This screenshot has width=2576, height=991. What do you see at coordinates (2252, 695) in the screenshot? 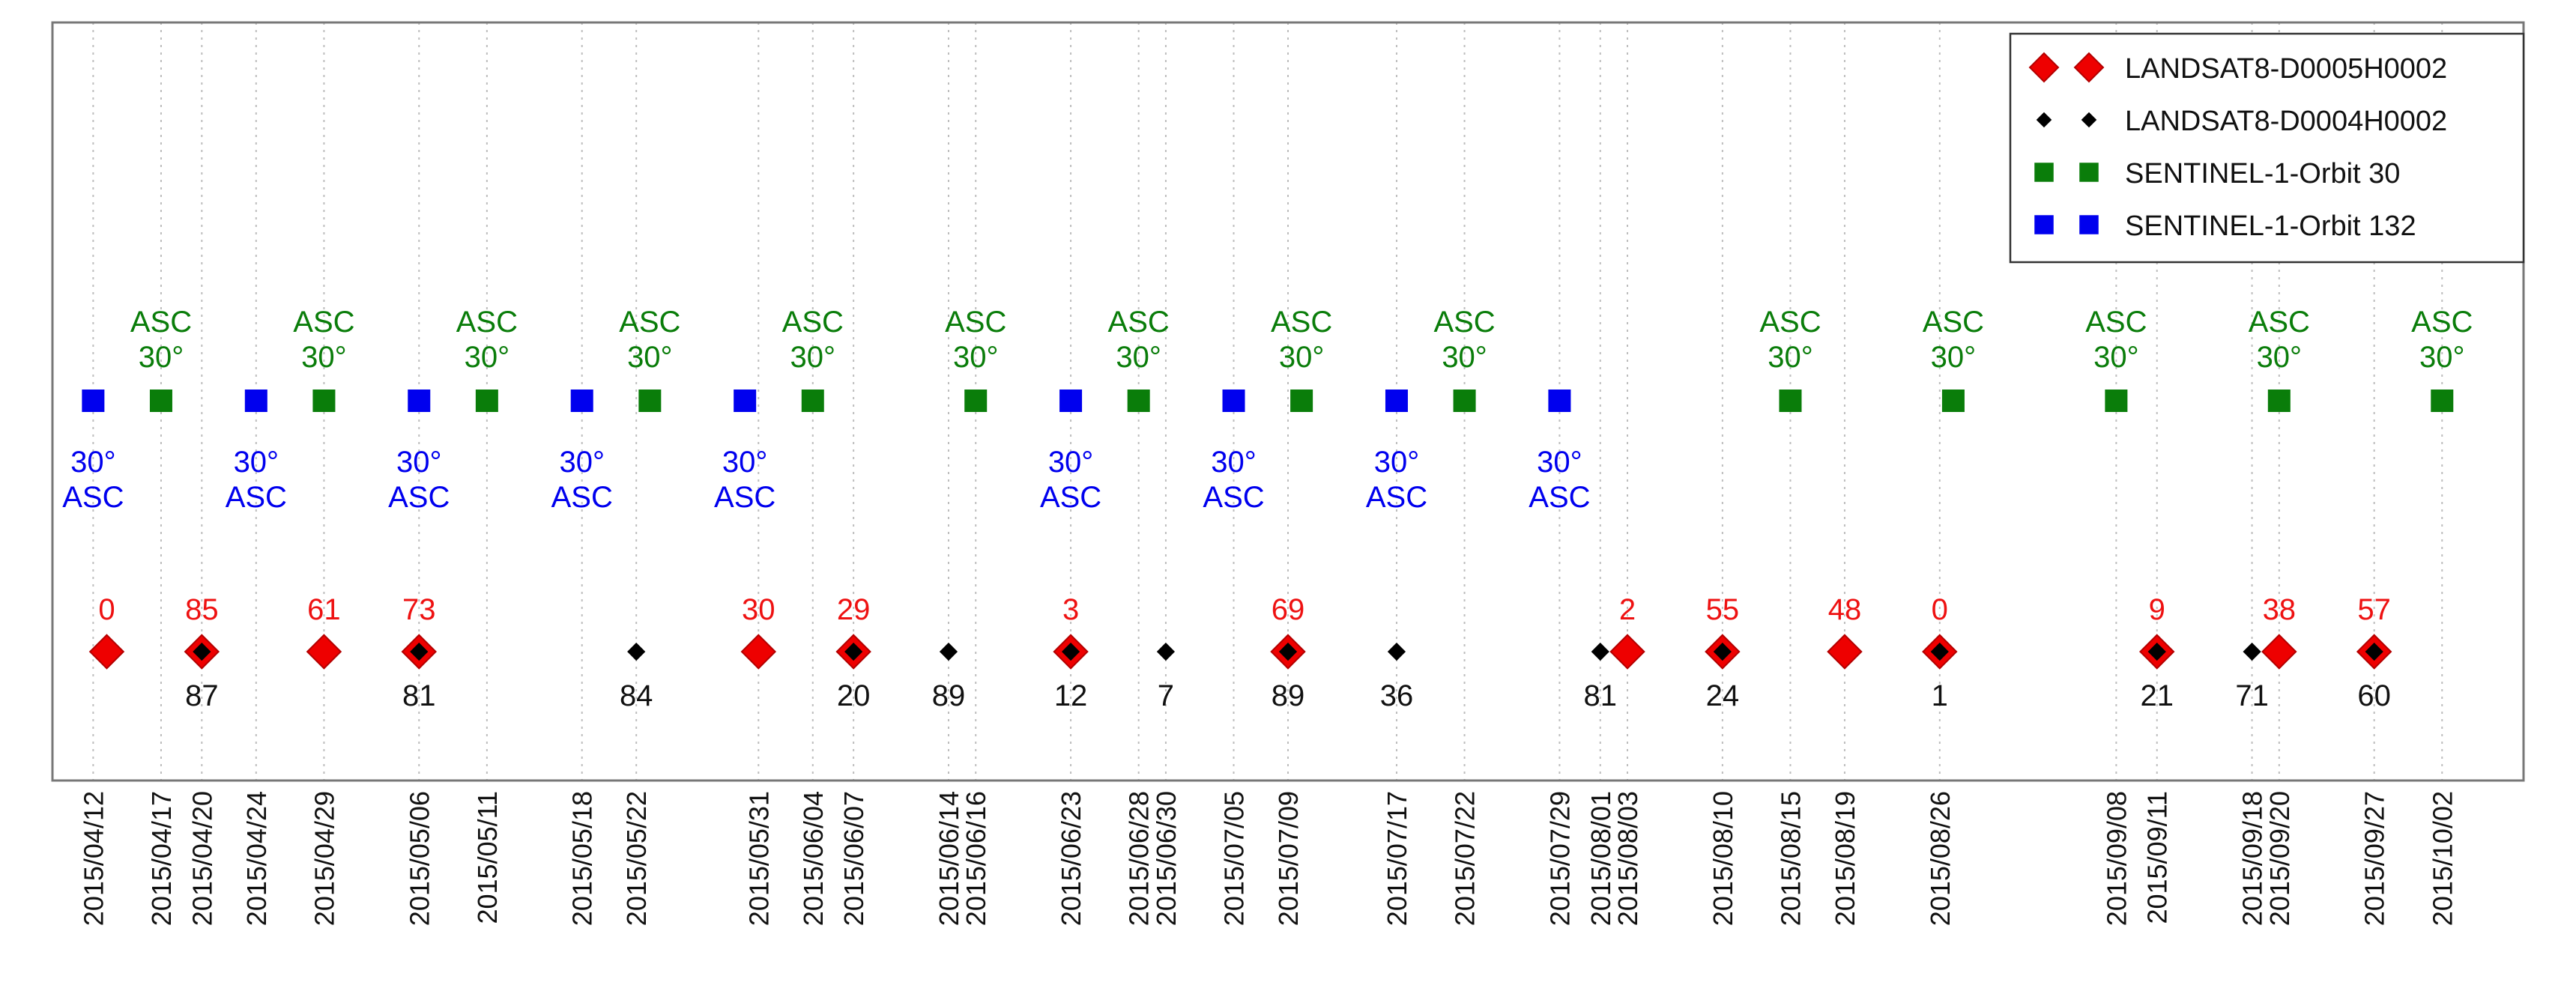
I see `data-label: 71` at bounding box center [2252, 695].